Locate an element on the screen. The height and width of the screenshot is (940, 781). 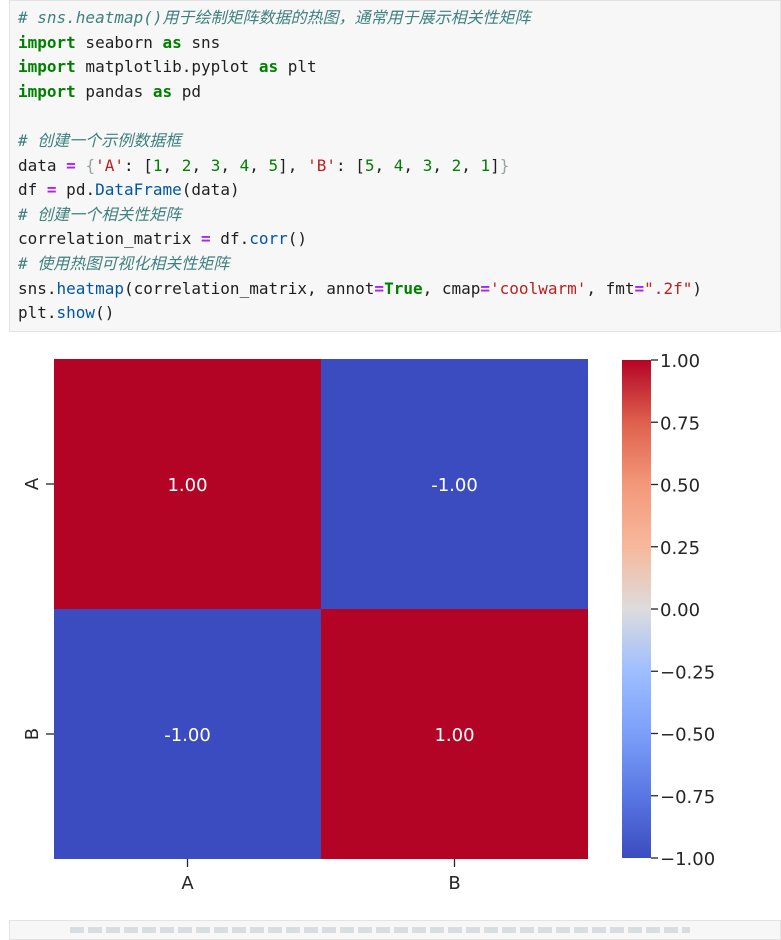
code-line: import seaborn as sns is located at coordinates (399, 43).